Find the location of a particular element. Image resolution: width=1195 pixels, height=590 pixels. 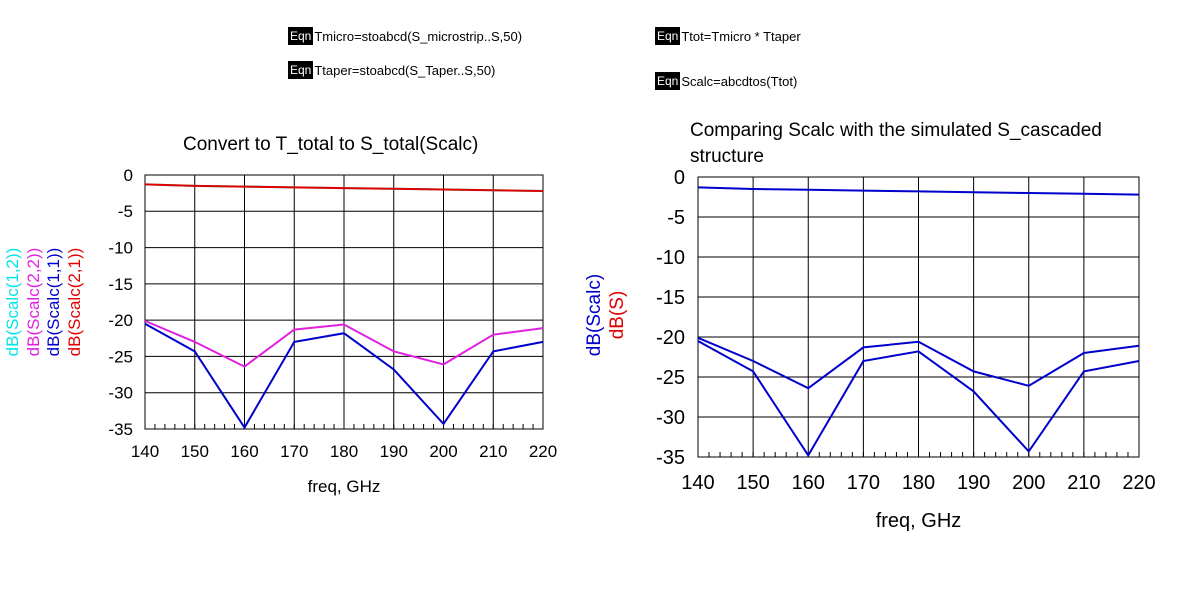

equation-scalc: Eqn Scalc=abcdtos(Ttot) is located at coordinates (726, 81).